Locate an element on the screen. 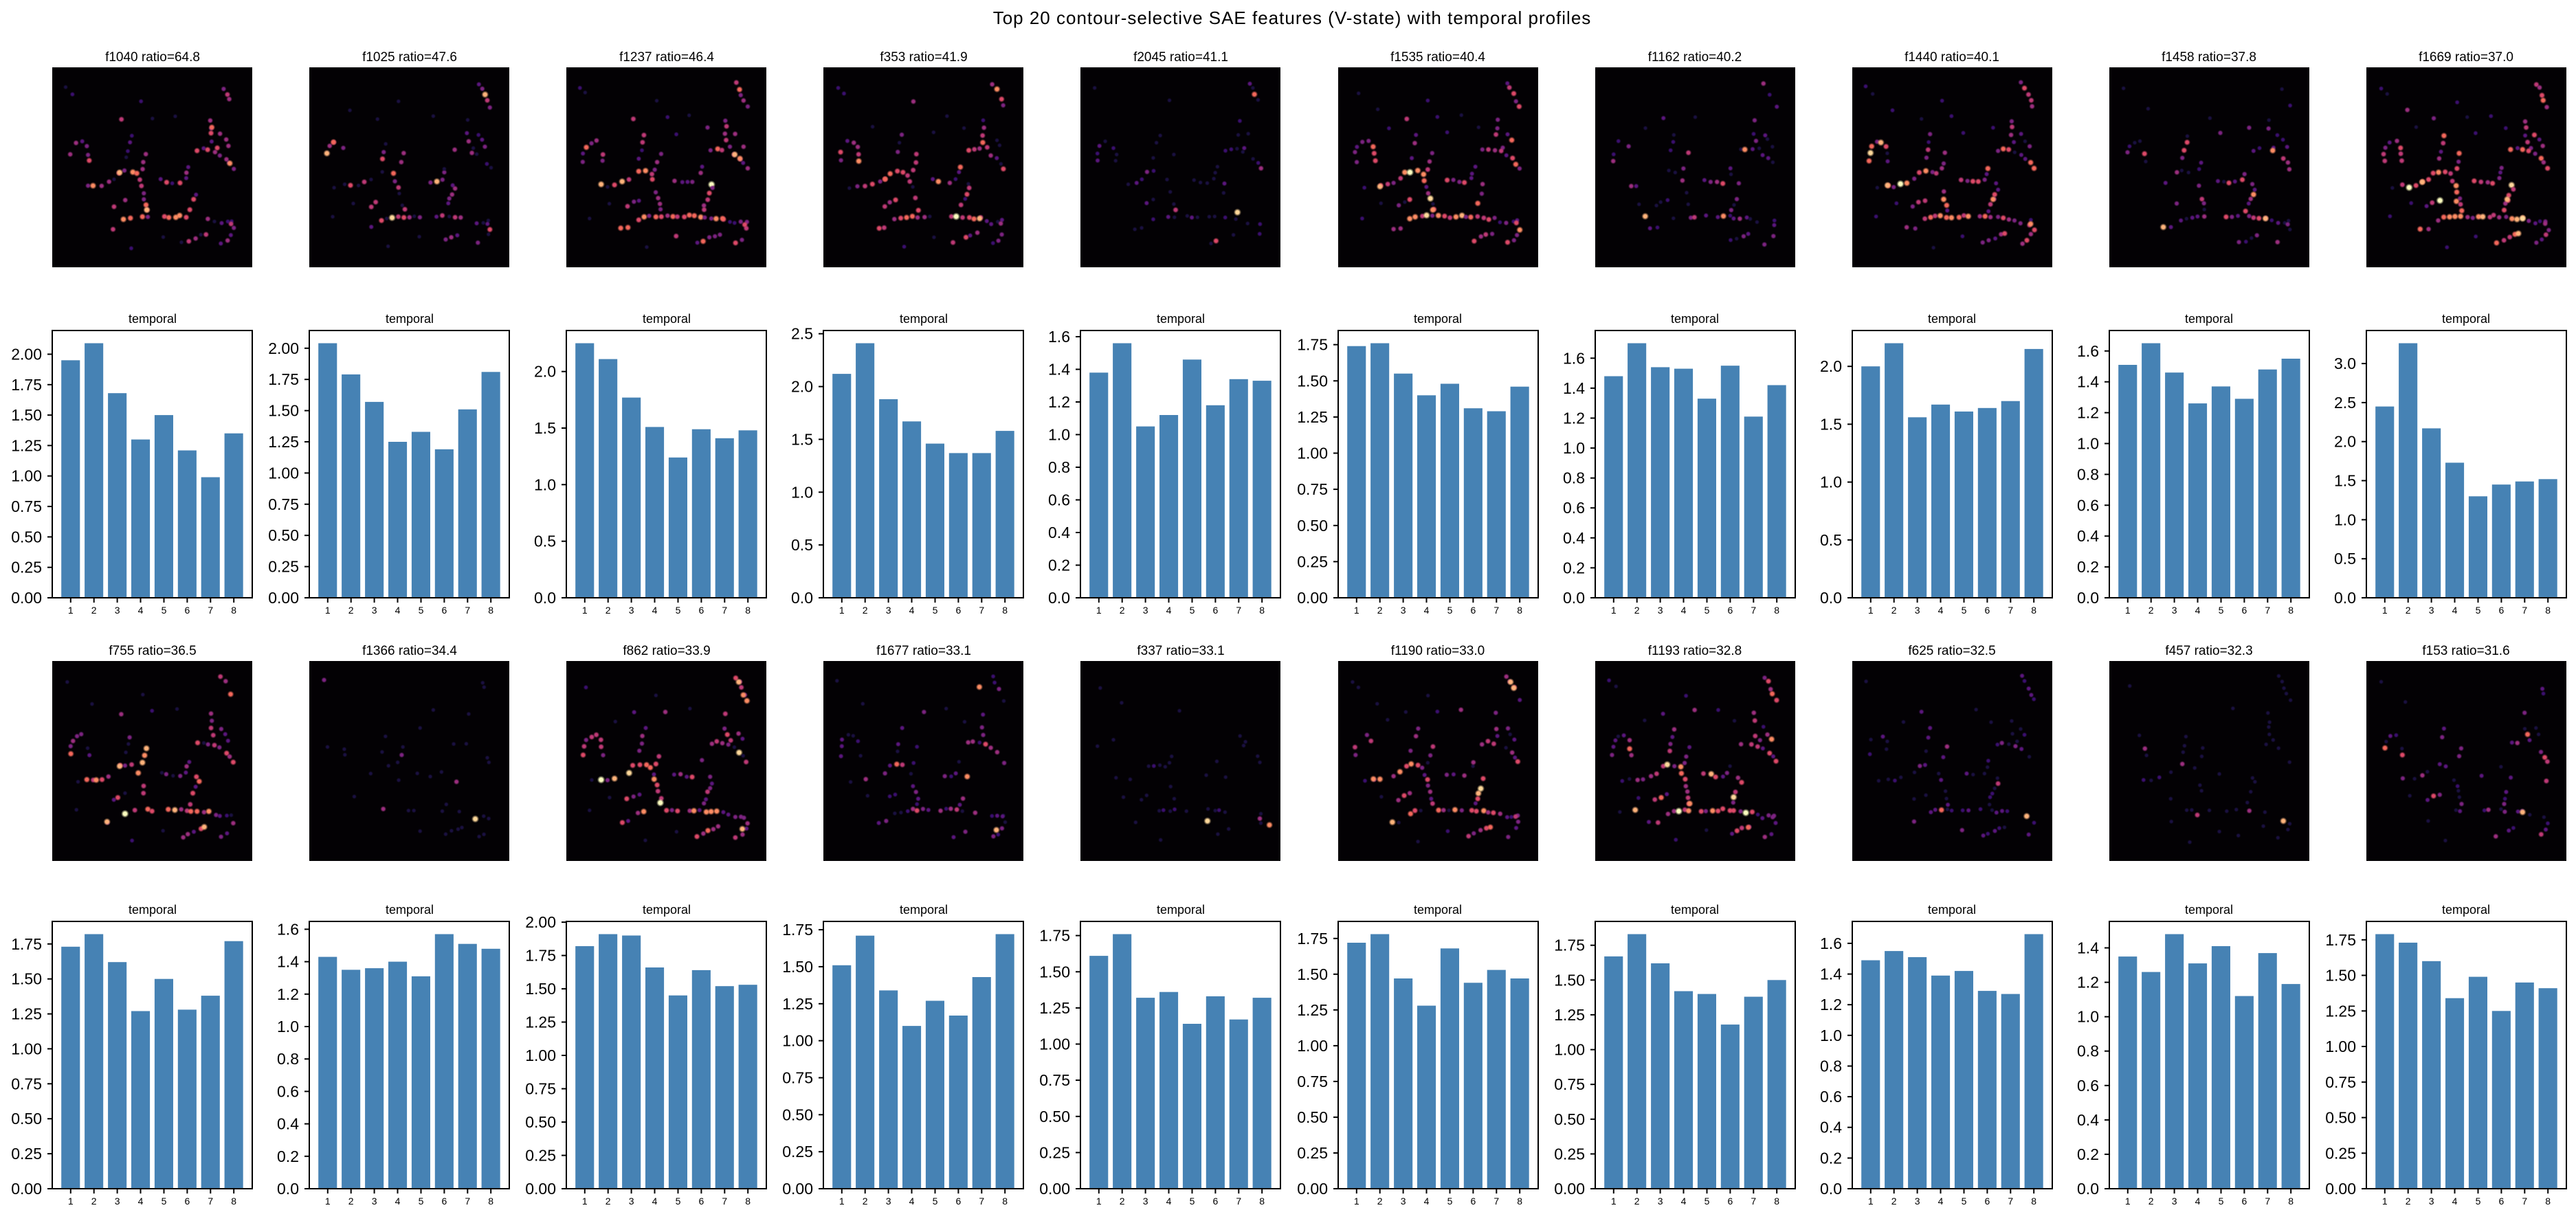 This screenshot has width=2576, height=1221. svg-text: f353 ratio=41.9 is located at coordinates (923, 57).